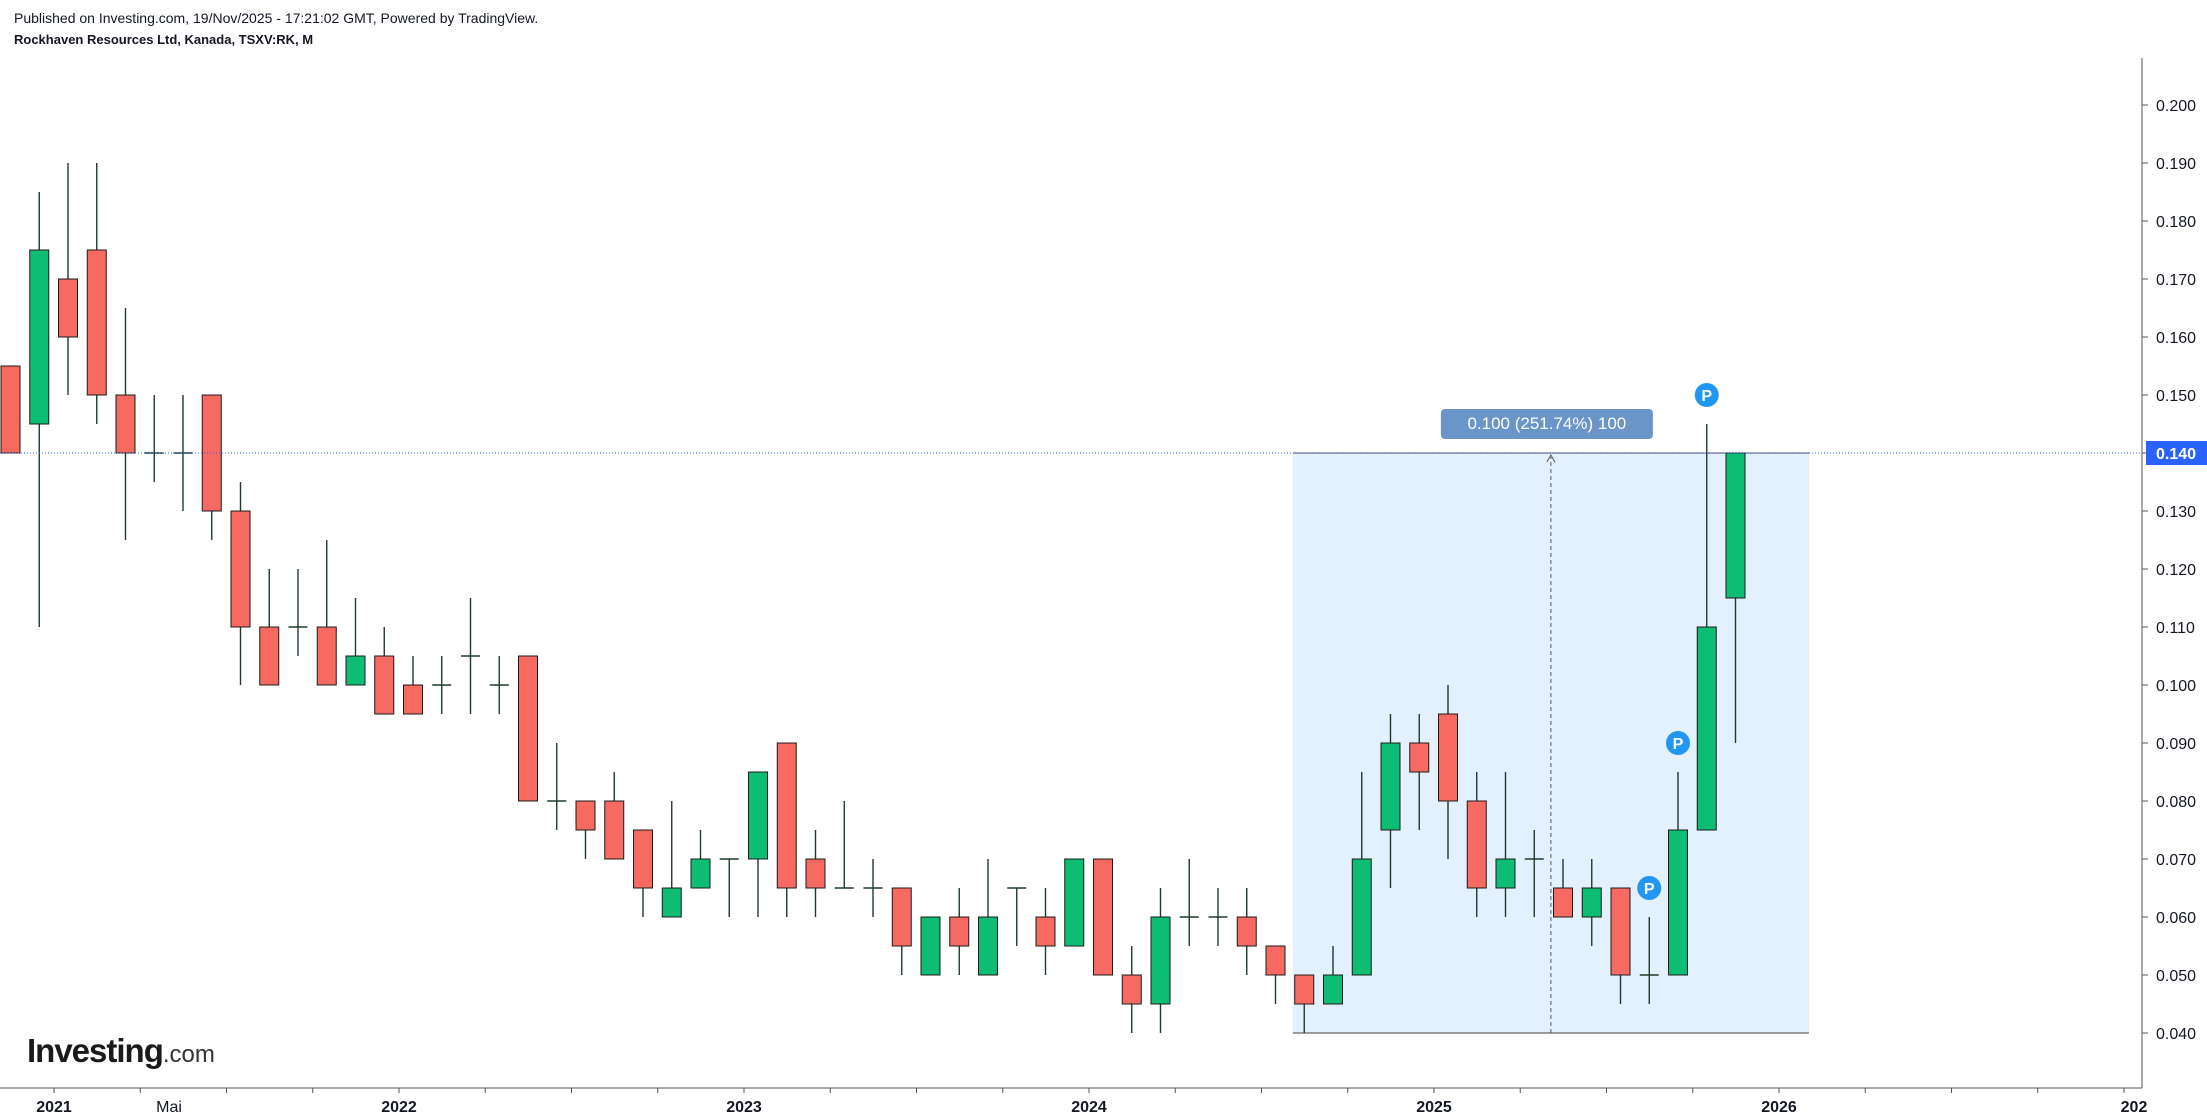  Describe the element at coordinates (2175, 628) in the screenshot. I see `y-tick-label: 0.110` at that location.